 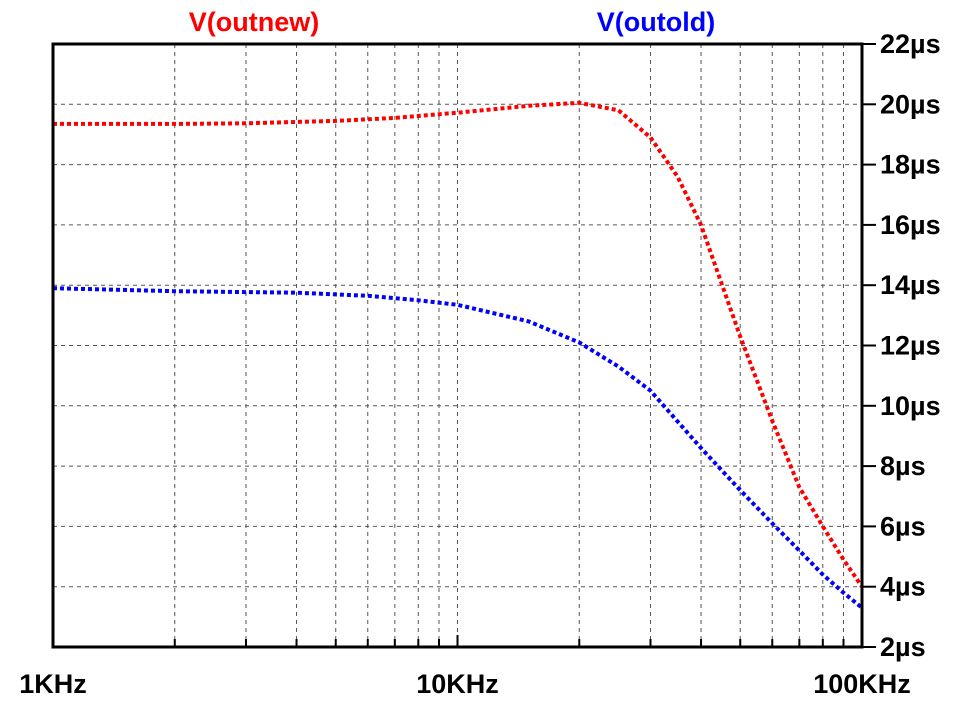 What do you see at coordinates (254, 22) in the screenshot?
I see `legend-outnew: V(outnew)` at bounding box center [254, 22].